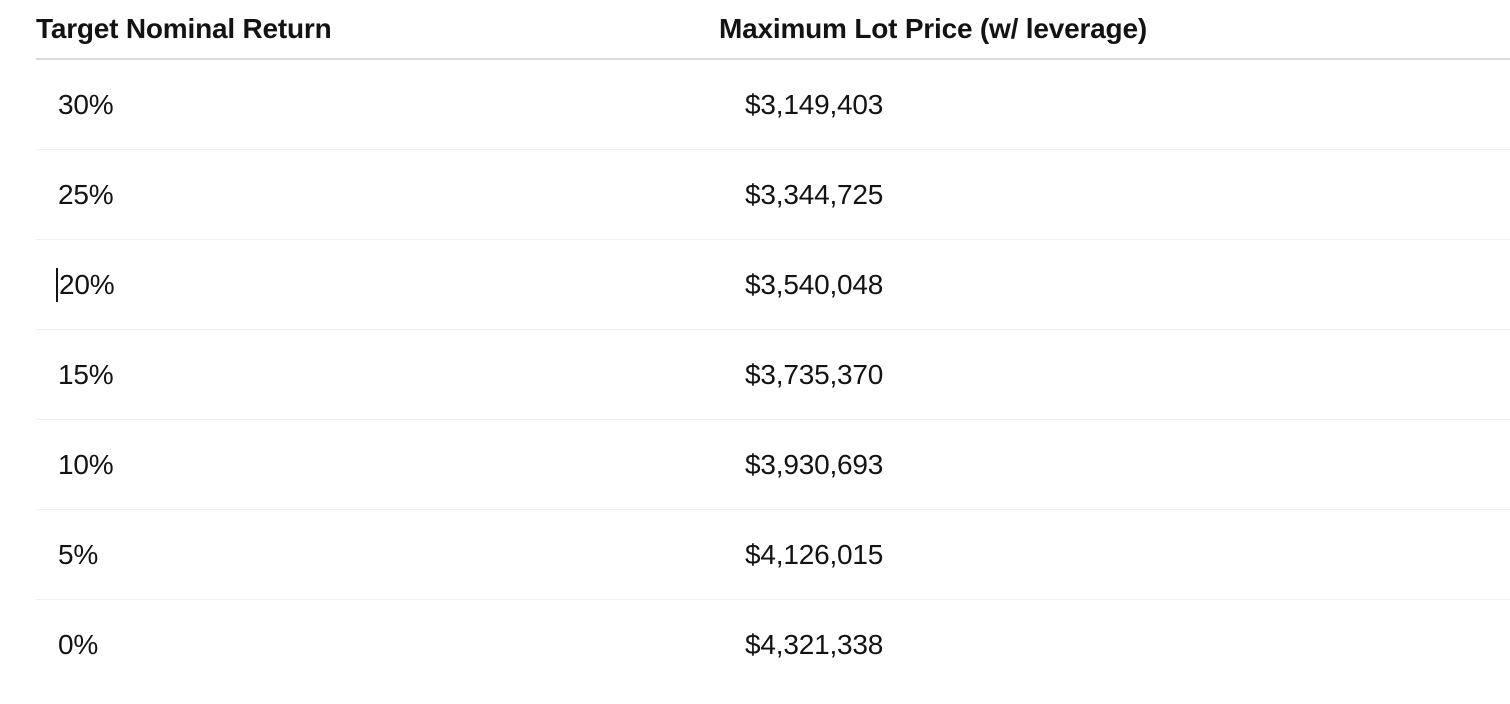 The height and width of the screenshot is (704, 1510). Describe the element at coordinates (1114, 554) in the screenshot. I see `price-cell: $4,126,015` at that location.